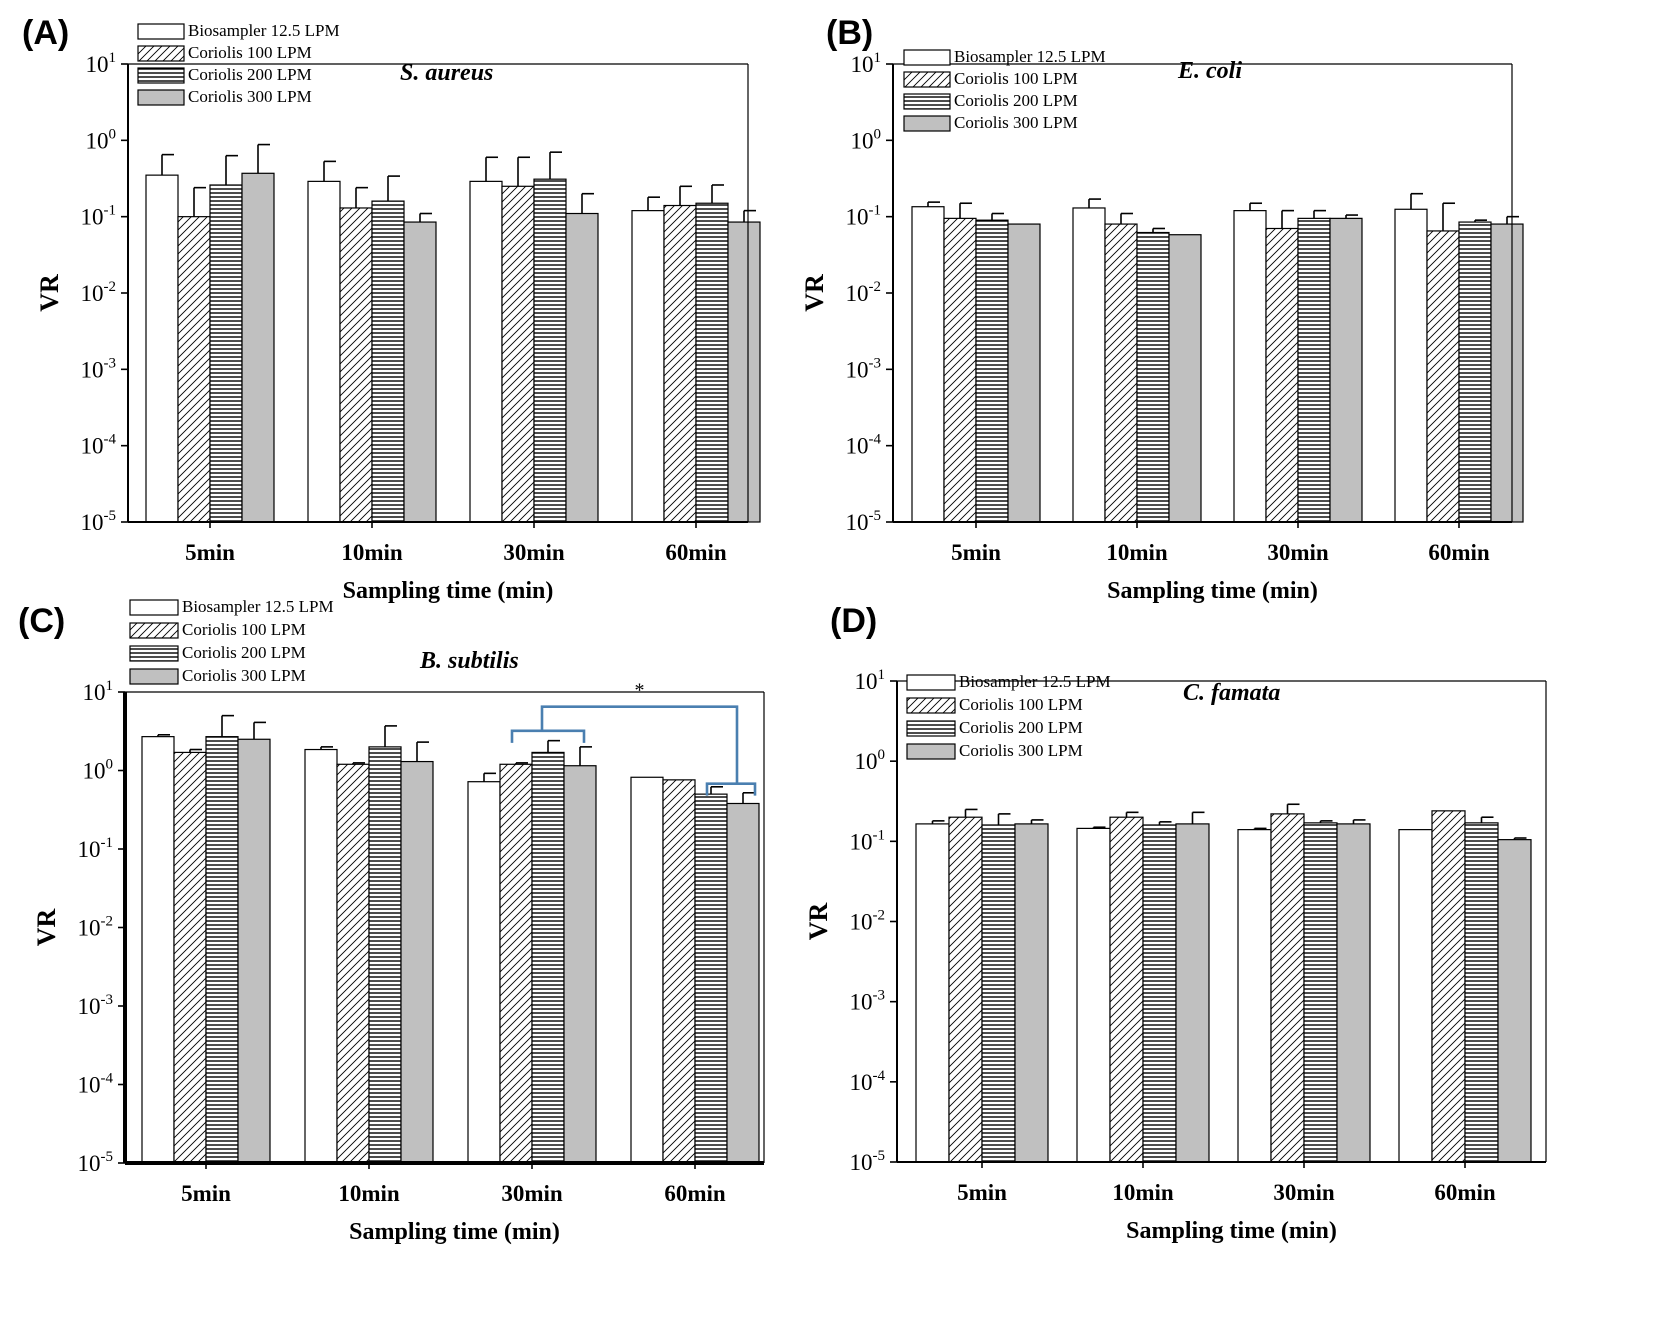 The image size is (1662, 1338). What do you see at coordinates (45, 33) in the screenshot?
I see `panel-label: (A)` at bounding box center [45, 33].